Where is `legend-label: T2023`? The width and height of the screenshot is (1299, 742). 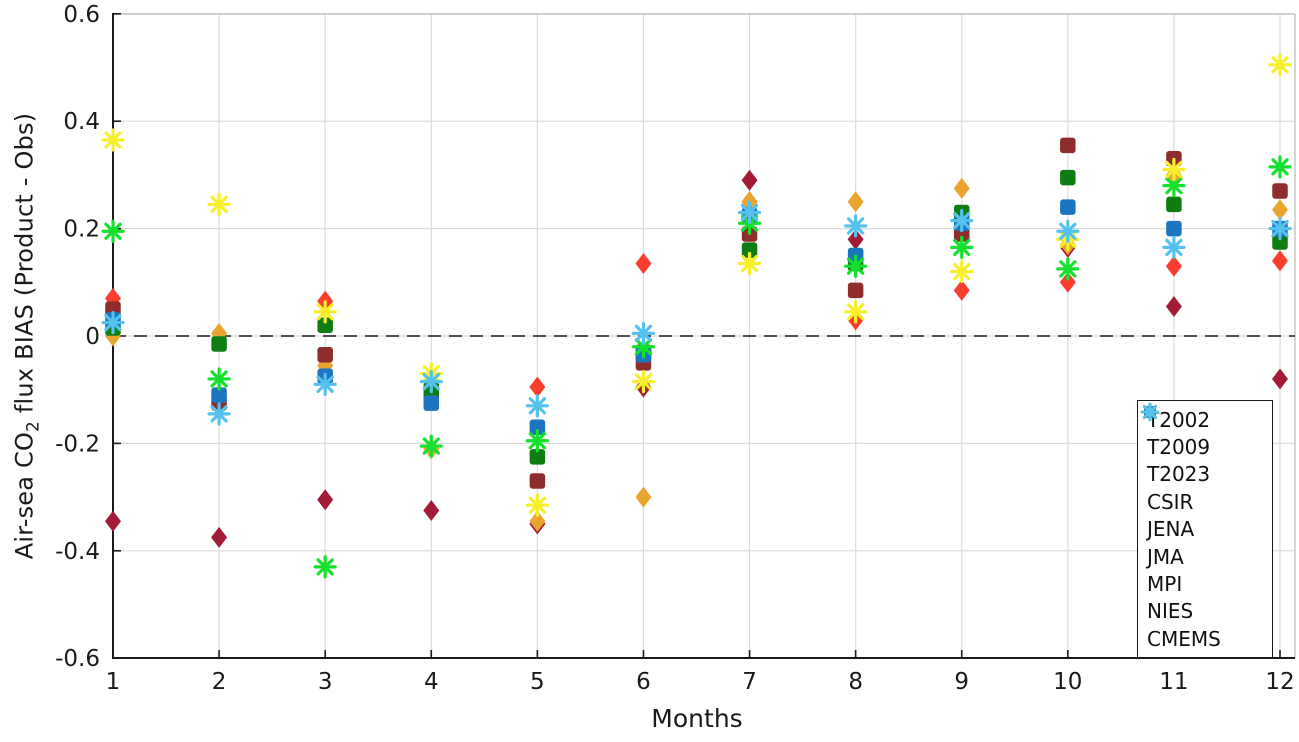
legend-label: T2023 is located at coordinates (1179, 474).